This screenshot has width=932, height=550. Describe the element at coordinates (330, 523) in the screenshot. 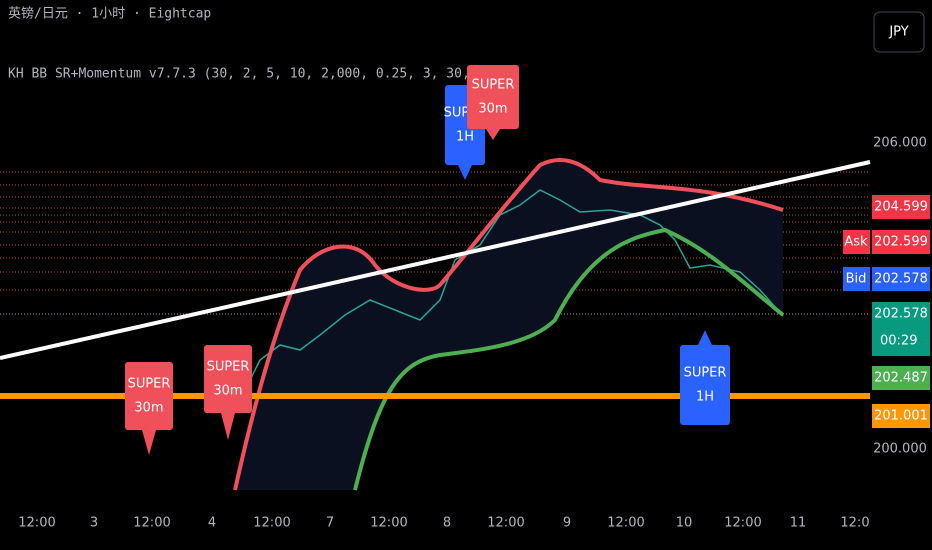

I see `time-tick-label: 7` at that location.